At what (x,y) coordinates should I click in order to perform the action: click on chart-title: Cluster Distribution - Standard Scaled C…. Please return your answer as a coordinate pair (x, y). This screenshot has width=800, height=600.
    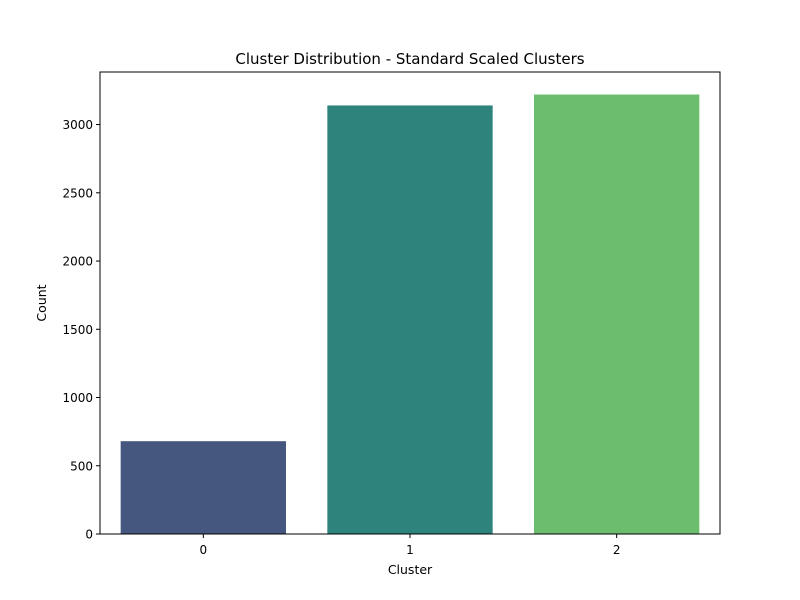
    Looking at the image, I should click on (409, 59).